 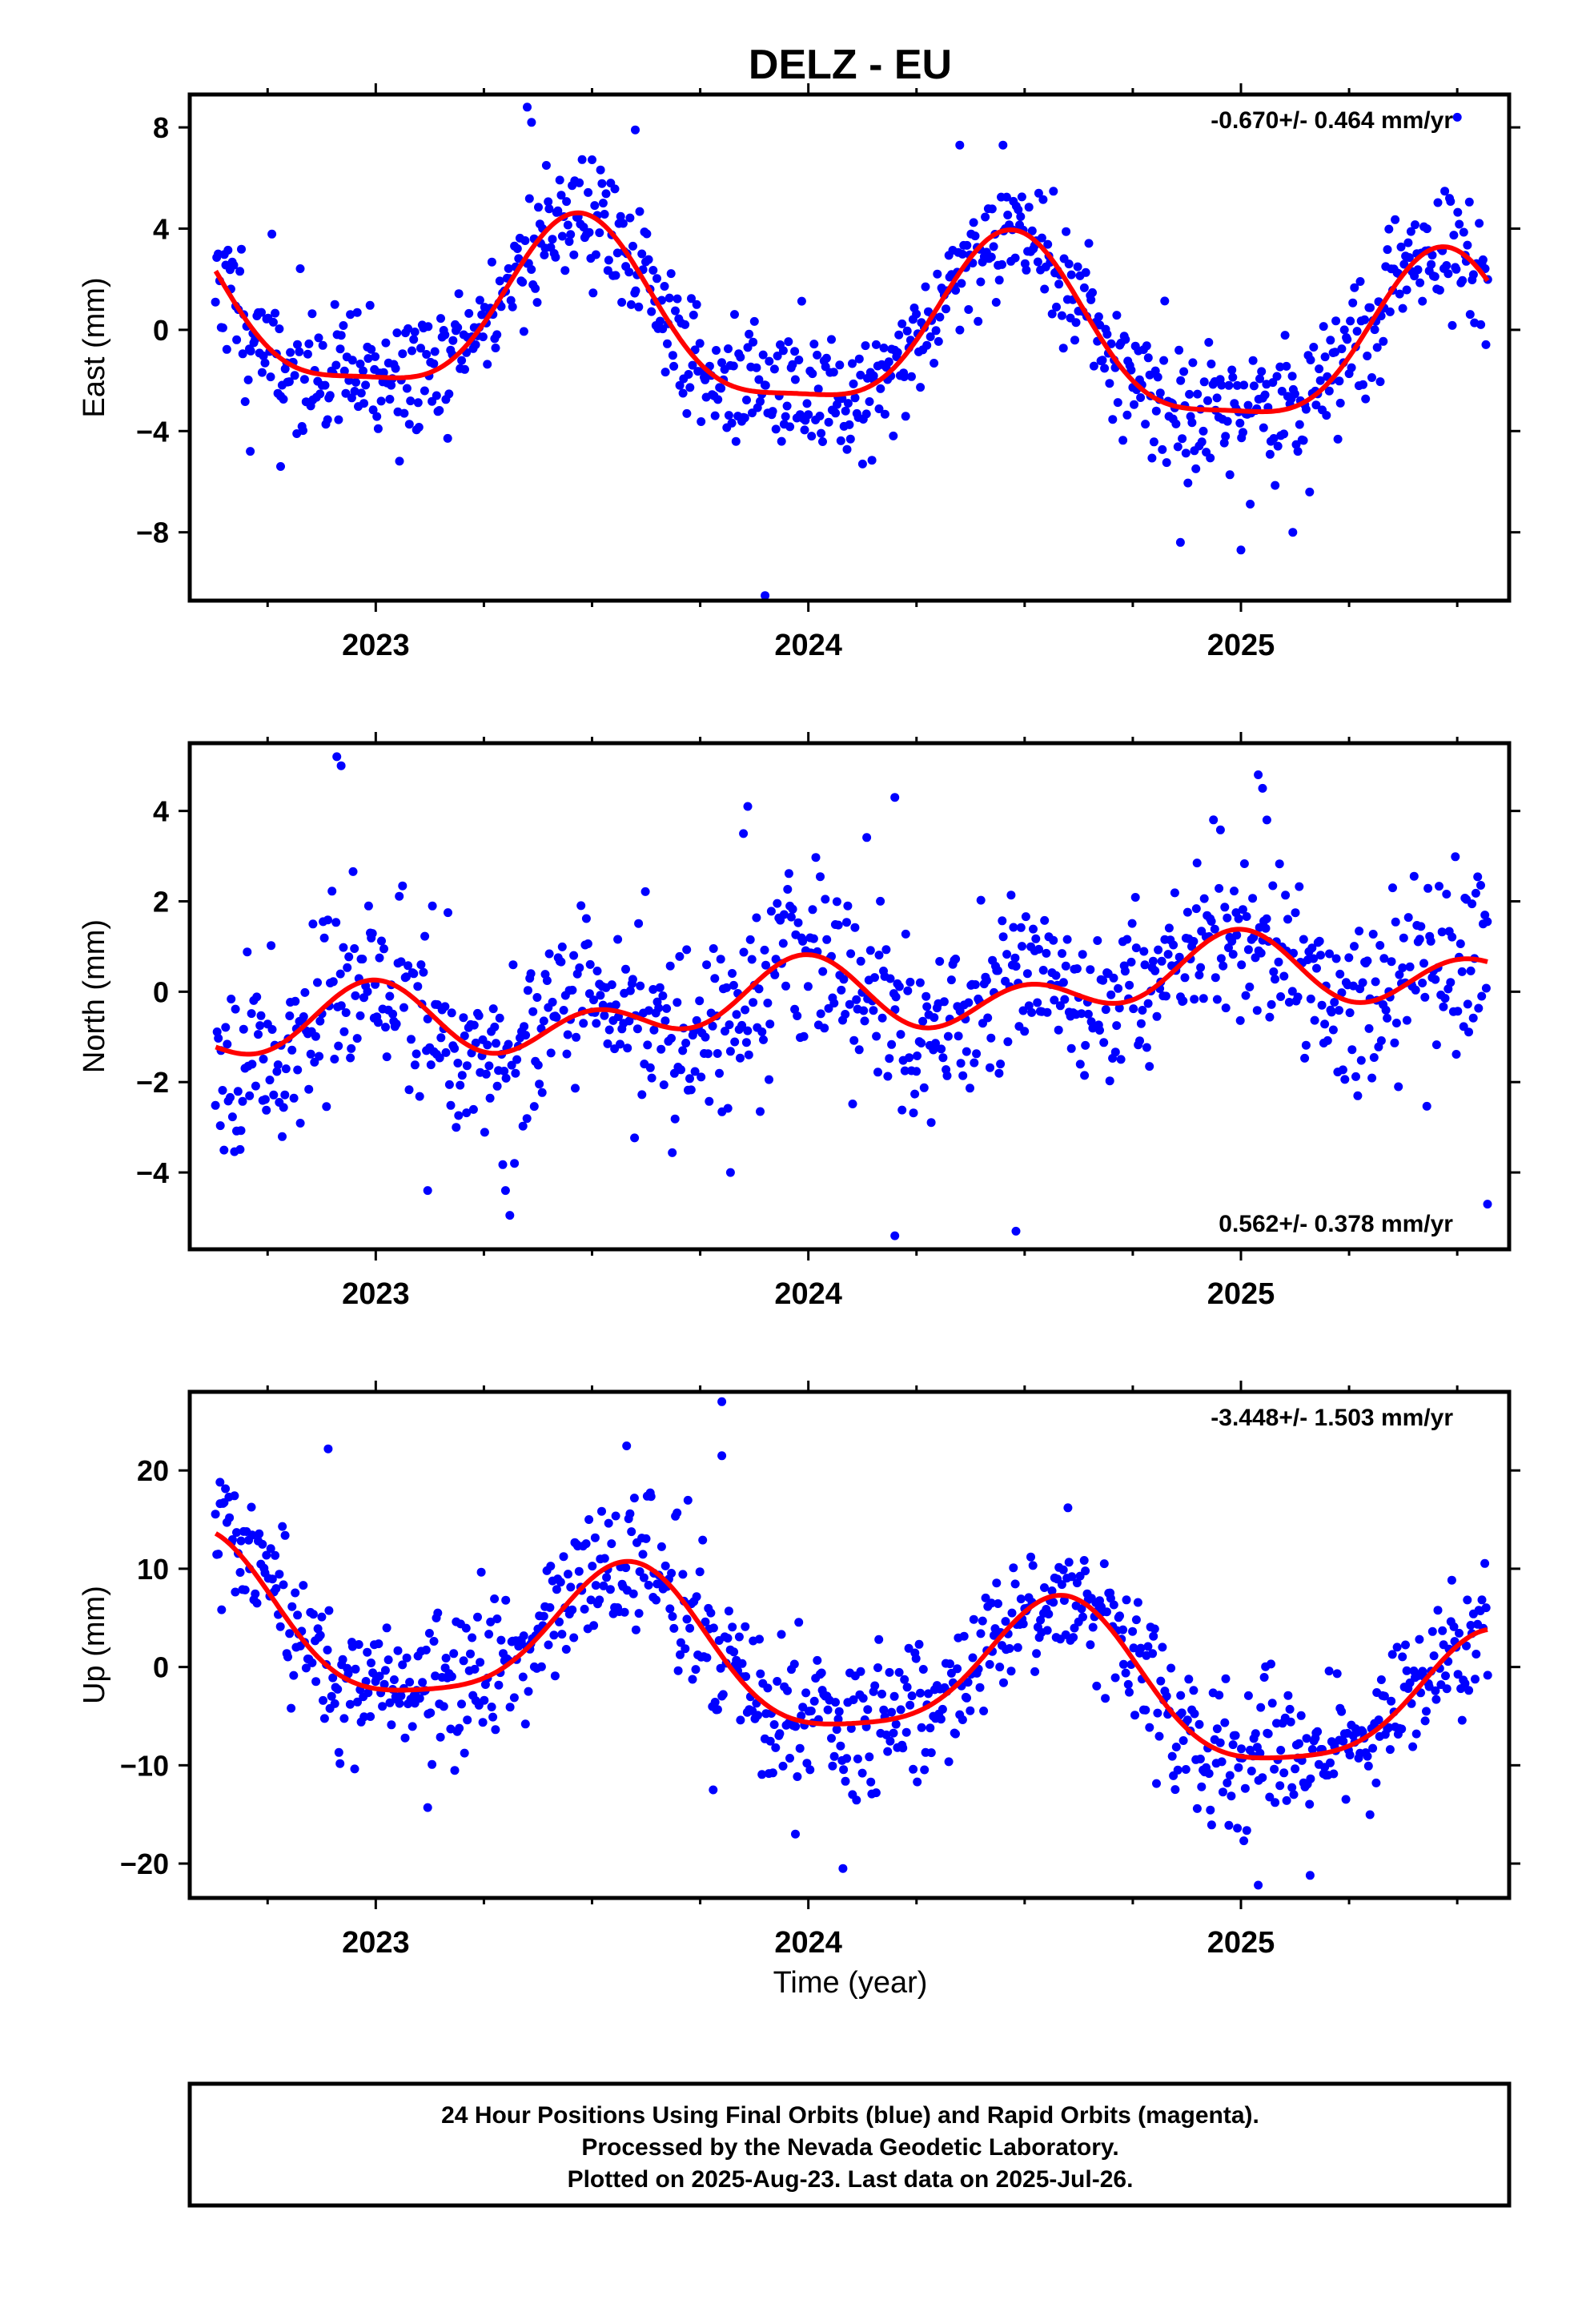 What do you see at coordinates (161, 991) in the screenshot?
I see `north-y-tick-label: 0` at bounding box center [161, 991].